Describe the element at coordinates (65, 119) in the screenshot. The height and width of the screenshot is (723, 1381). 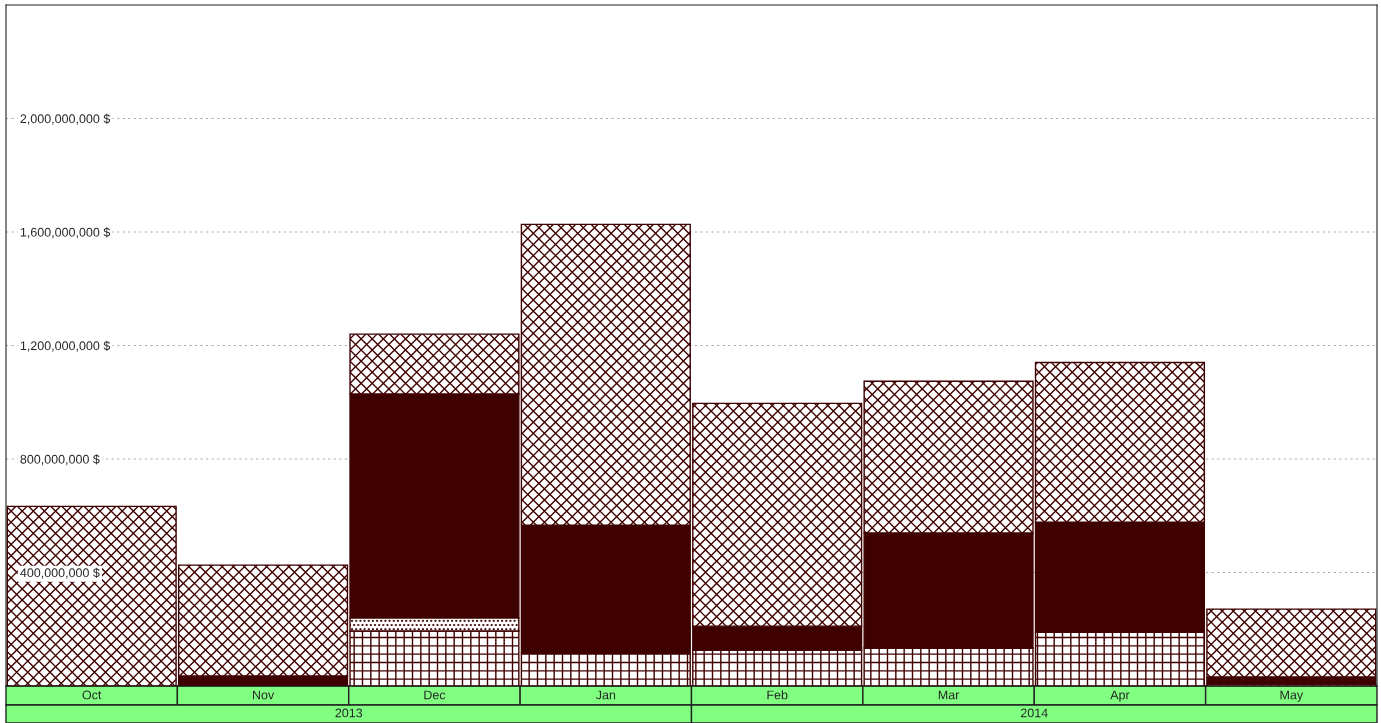
I see `y-tick-label: 2,000,000,000 $` at that location.